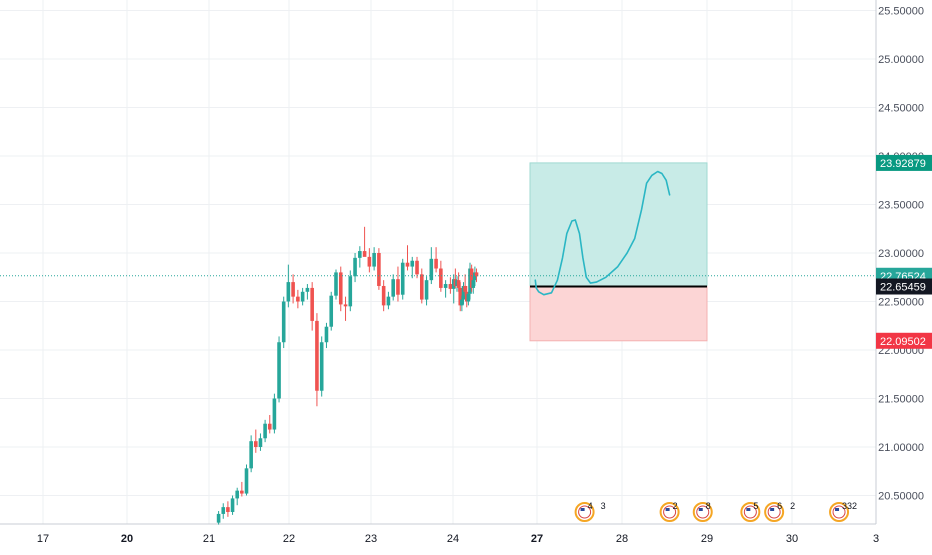 This screenshot has width=932, height=555. What do you see at coordinates (901, 109) in the screenshot?
I see `y-tick-label: 24.50000` at bounding box center [901, 109].